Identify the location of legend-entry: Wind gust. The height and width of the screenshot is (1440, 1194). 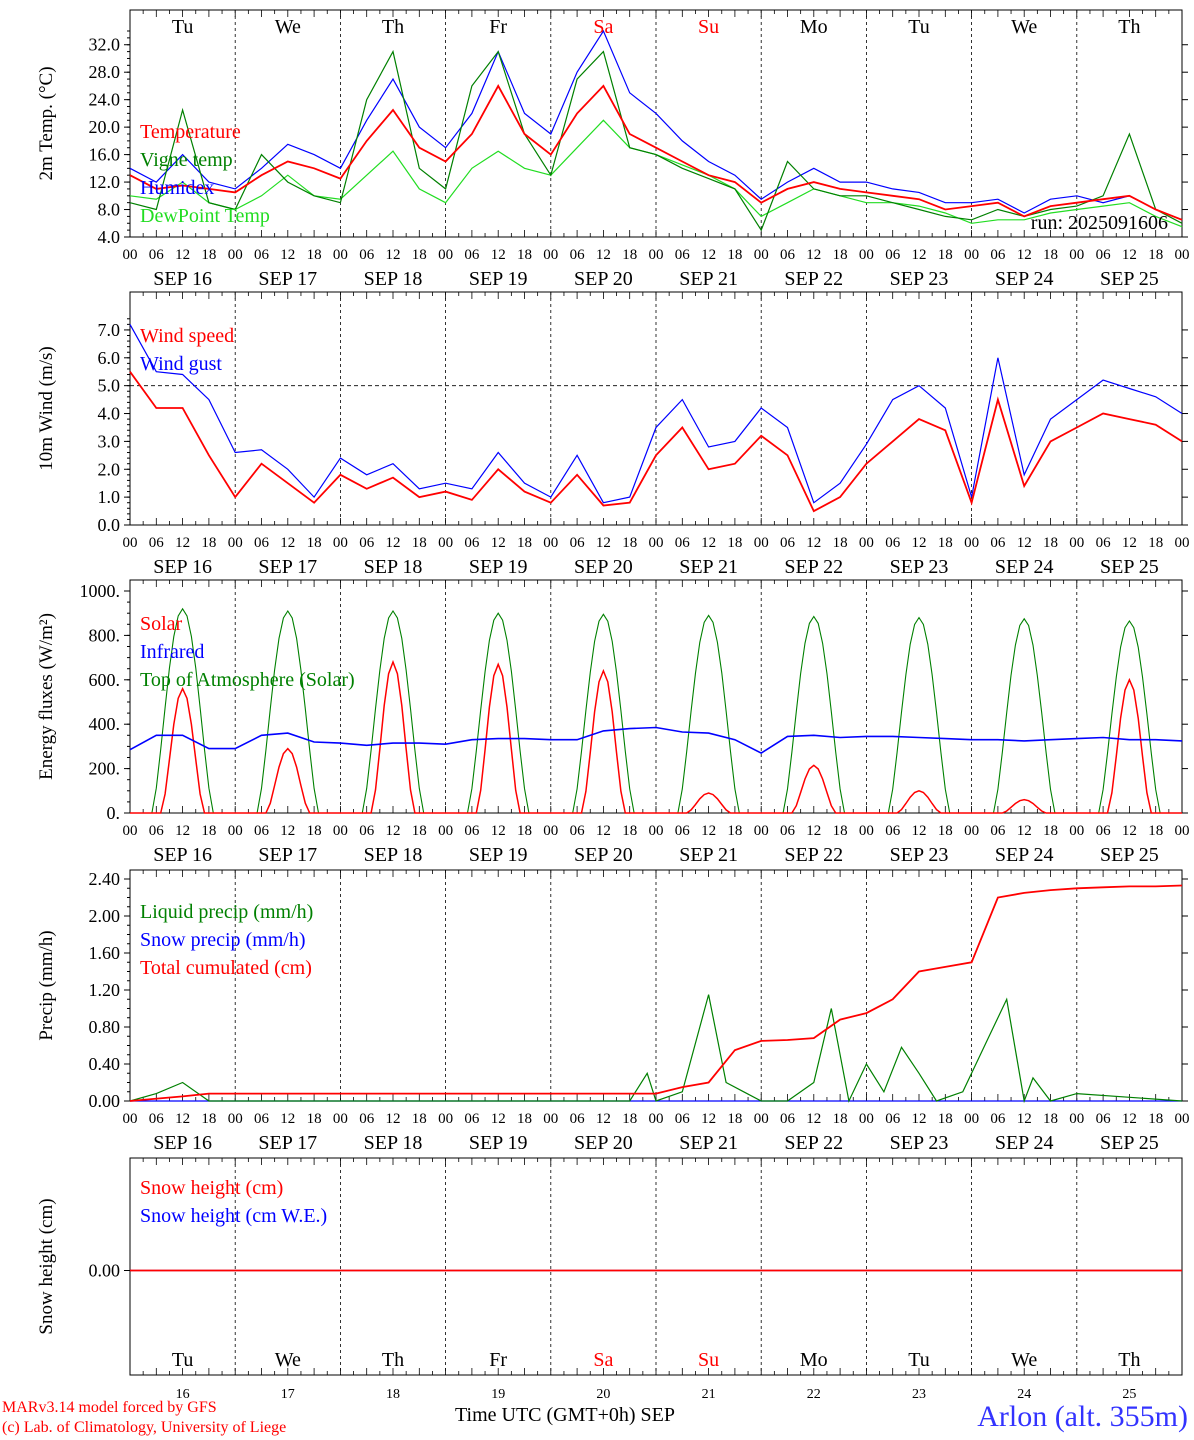
(181, 364).